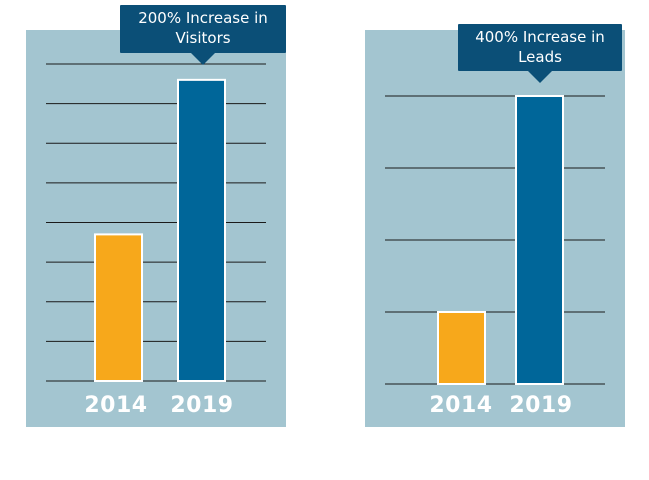  I want to click on leads-bar-2019, so click(539, 240).